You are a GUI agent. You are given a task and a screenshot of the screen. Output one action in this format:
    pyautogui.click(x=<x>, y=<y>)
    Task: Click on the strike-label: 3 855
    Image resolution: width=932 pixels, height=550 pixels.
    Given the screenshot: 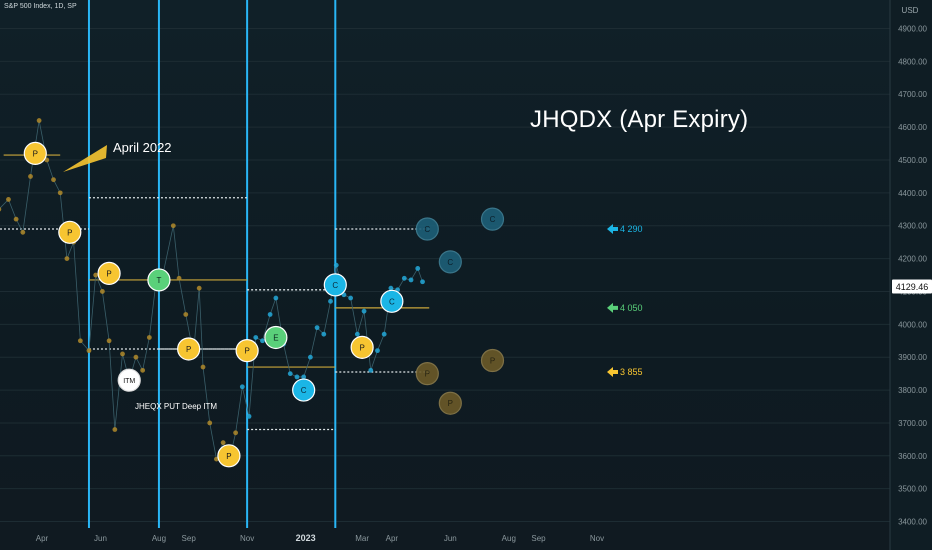 What is the action you would take?
    pyautogui.click(x=631, y=372)
    